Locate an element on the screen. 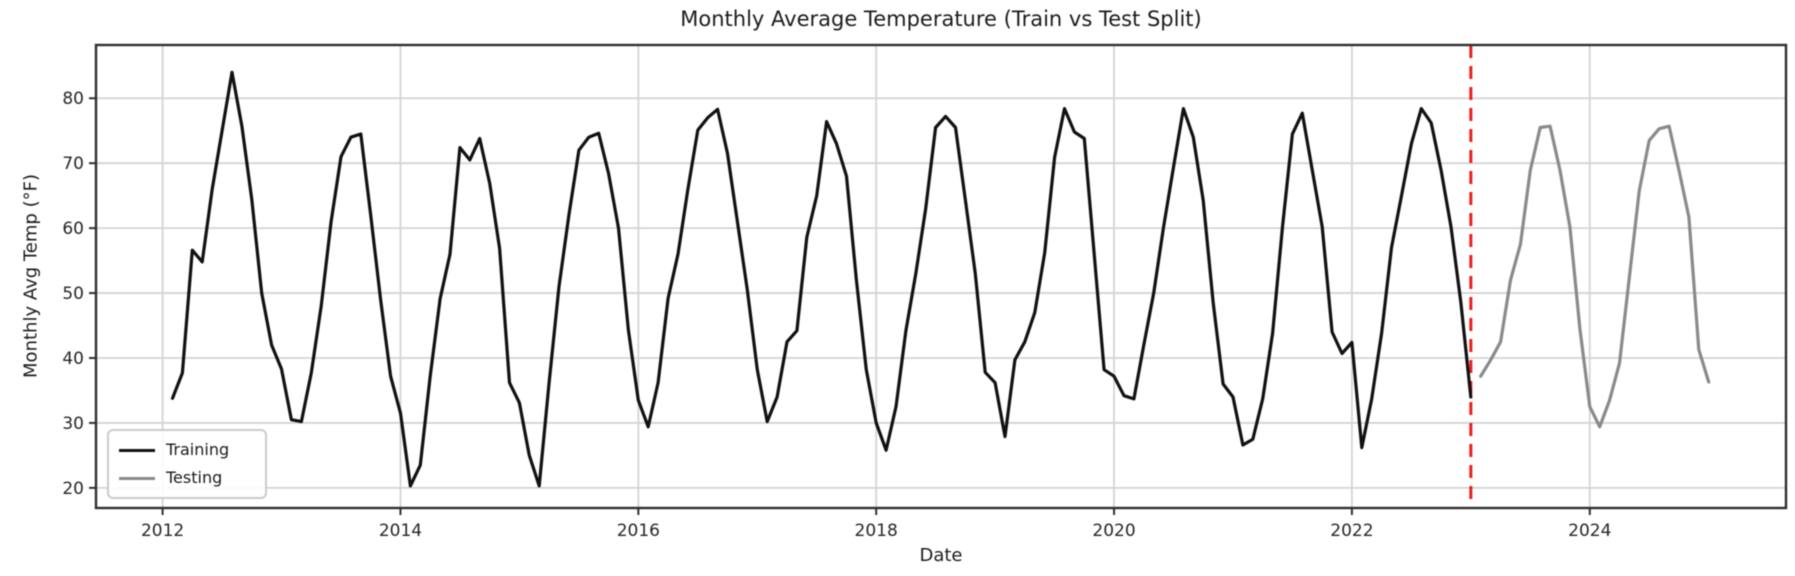 The image size is (1795, 576). y-tick-label: 60 is located at coordinates (73, 229).